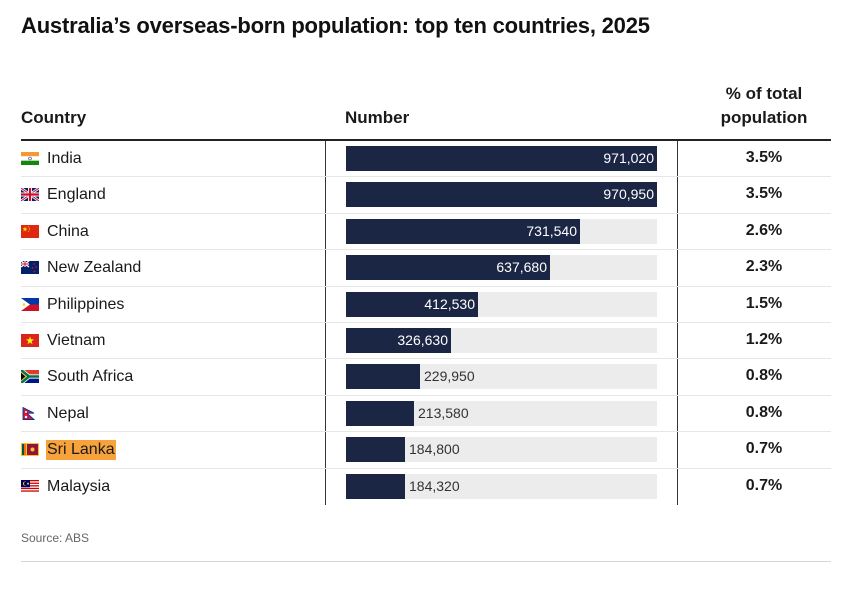 This screenshot has width=841, height=593. I want to click on table-row-india: India 971,020 3.5%, so click(426, 159).